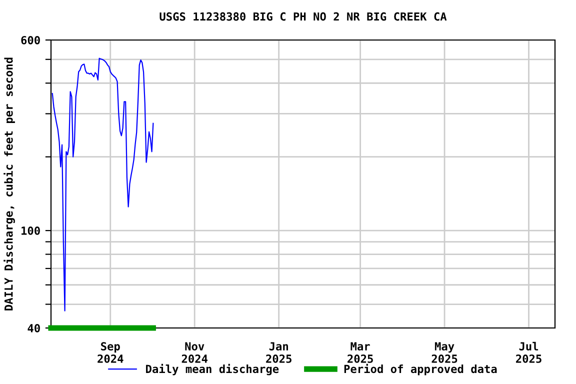  What do you see at coordinates (9, 184) in the screenshot?
I see `y-axis-title: DAILY Discharge, cubic feet per second` at bounding box center [9, 184].